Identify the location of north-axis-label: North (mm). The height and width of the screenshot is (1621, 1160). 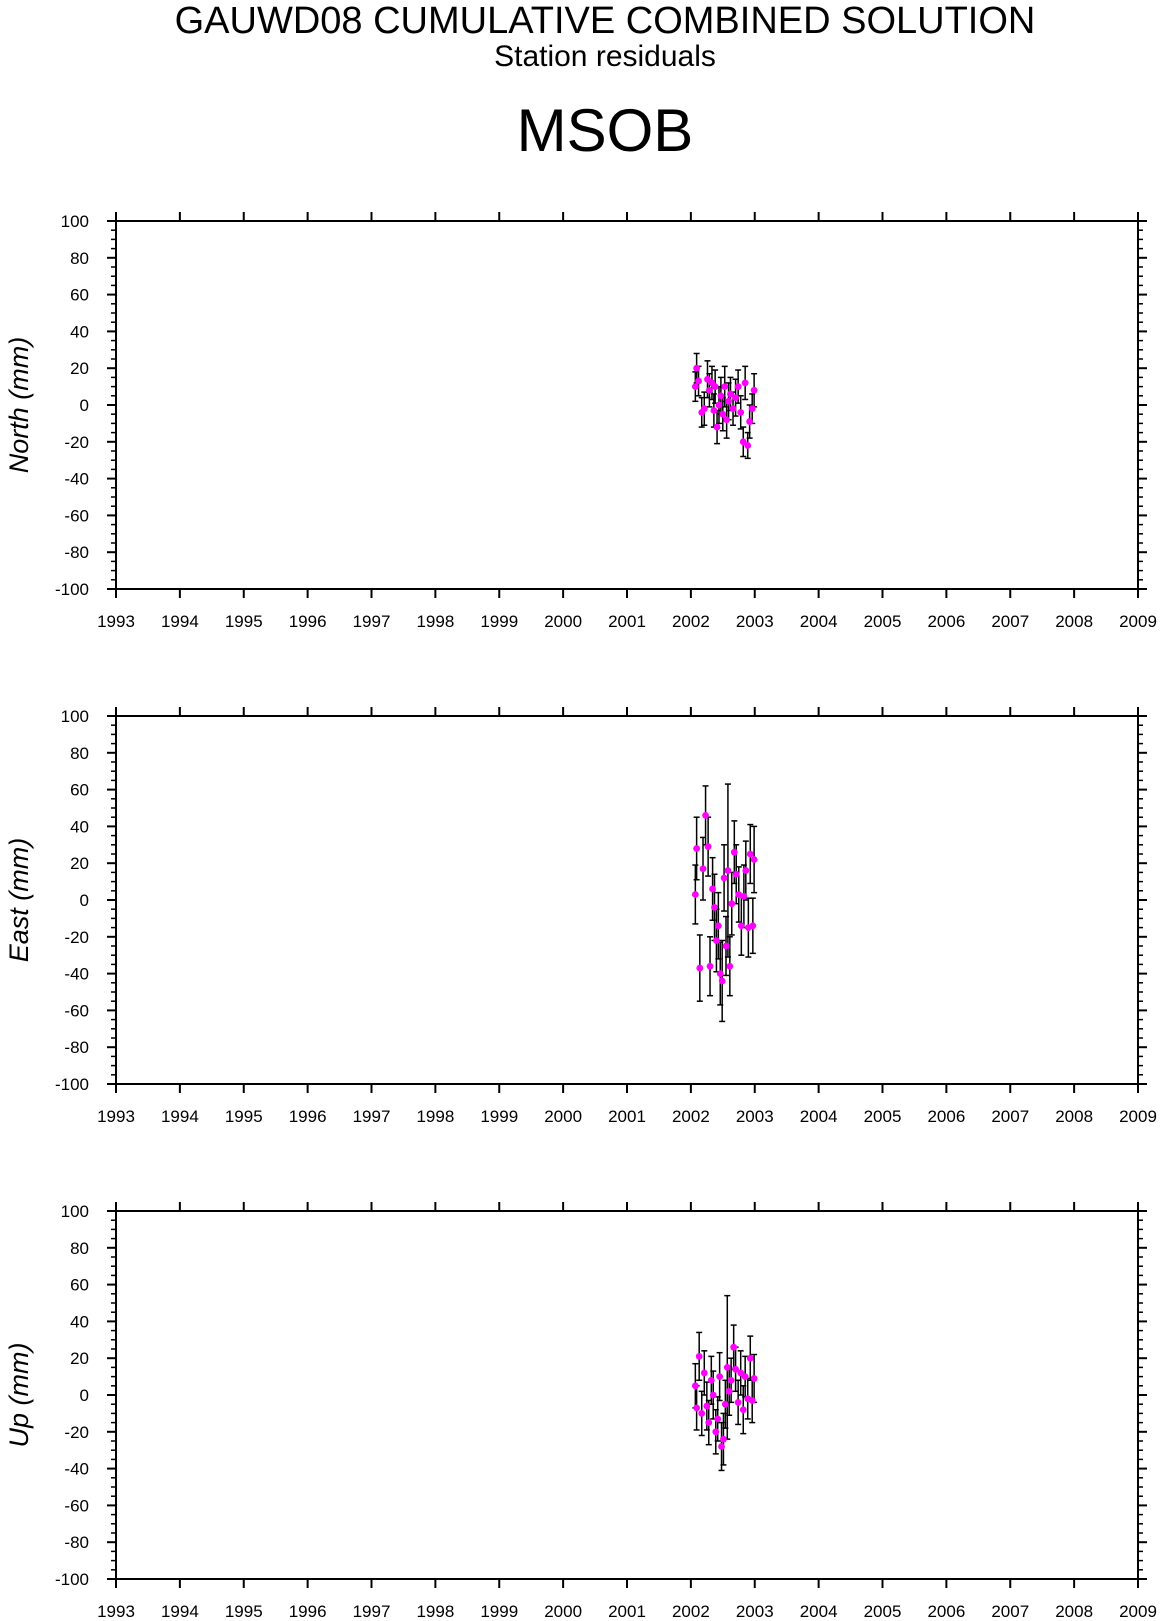
(19, 405).